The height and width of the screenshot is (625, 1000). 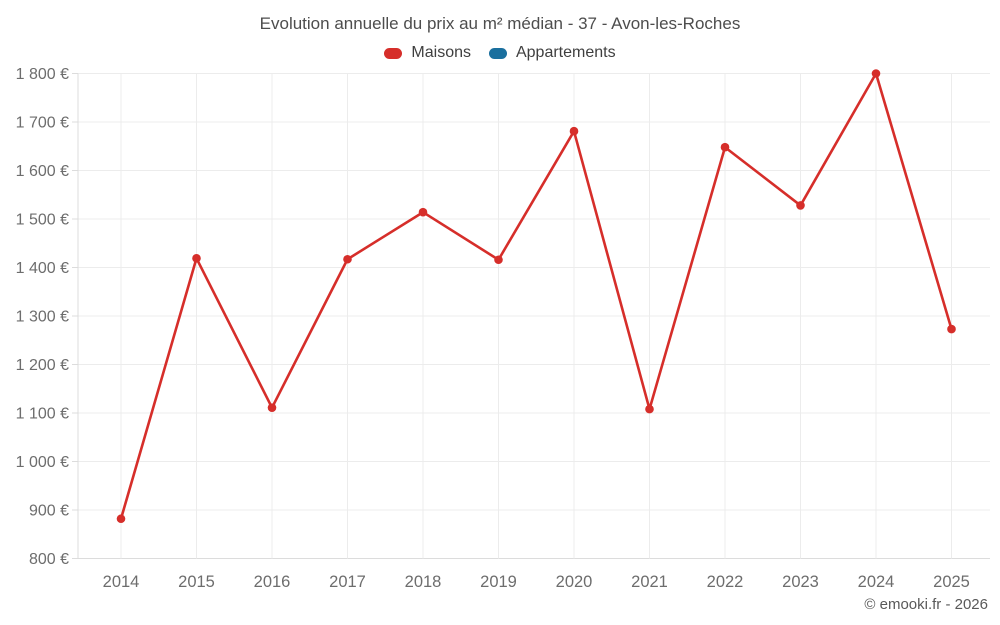 I want to click on x-tick-label: 2015, so click(x=196, y=582).